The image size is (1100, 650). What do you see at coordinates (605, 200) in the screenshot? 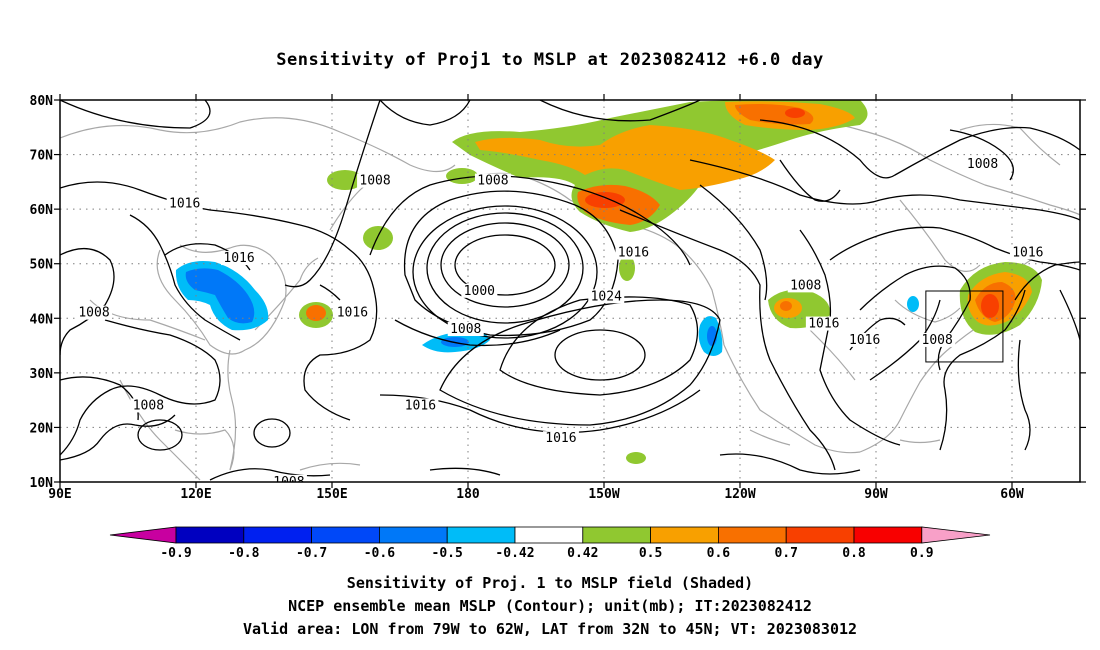
I see `shade-positive-arctic-red2` at bounding box center [605, 200].